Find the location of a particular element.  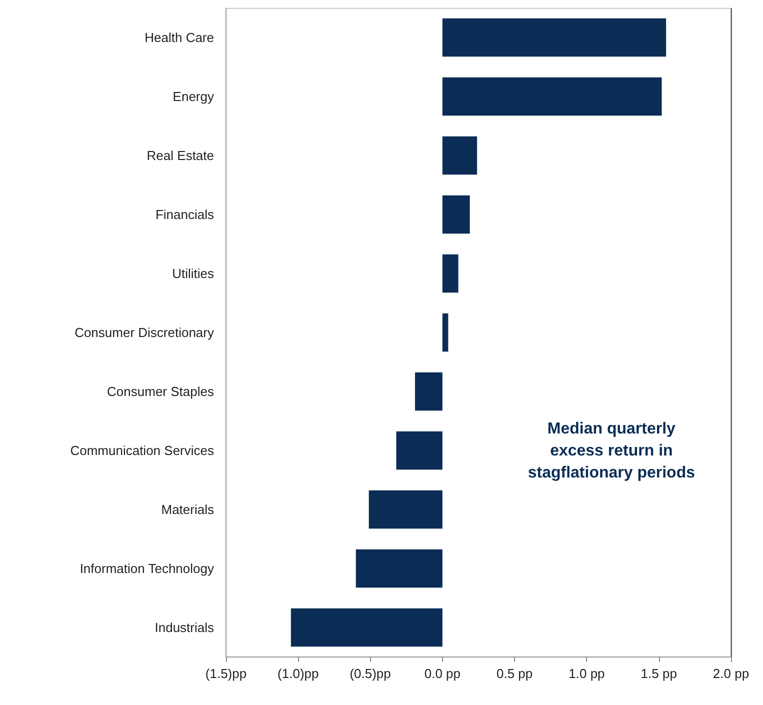

y-tick-label: Consumer Staples is located at coordinates (160, 391).